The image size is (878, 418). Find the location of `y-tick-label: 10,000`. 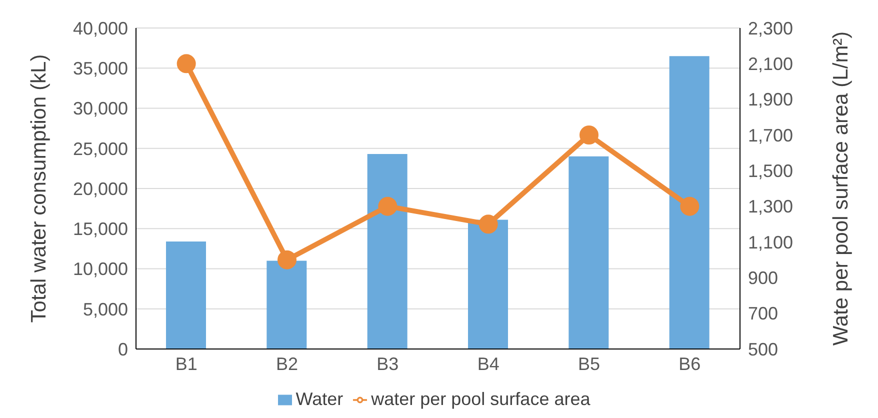

y-tick-label: 10,000 is located at coordinates (100, 269).